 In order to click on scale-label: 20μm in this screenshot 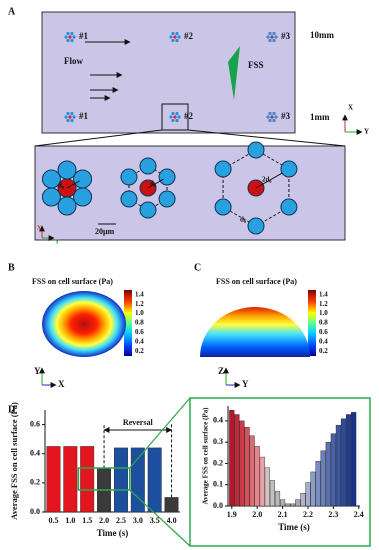, I will do `click(105, 231)`.